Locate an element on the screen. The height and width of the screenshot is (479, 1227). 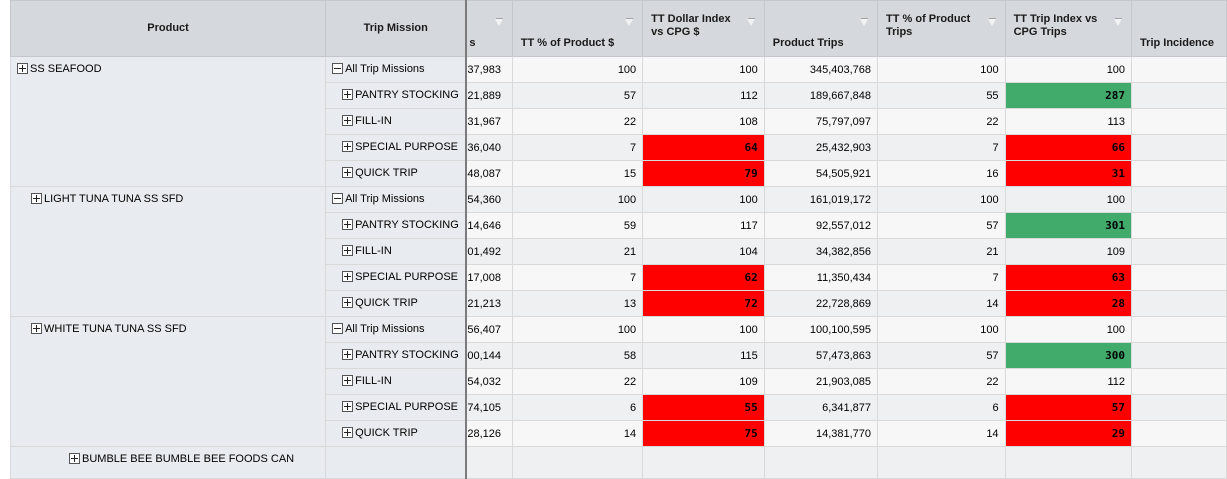
dollar-index-cell: 117 is located at coordinates (703, 225).